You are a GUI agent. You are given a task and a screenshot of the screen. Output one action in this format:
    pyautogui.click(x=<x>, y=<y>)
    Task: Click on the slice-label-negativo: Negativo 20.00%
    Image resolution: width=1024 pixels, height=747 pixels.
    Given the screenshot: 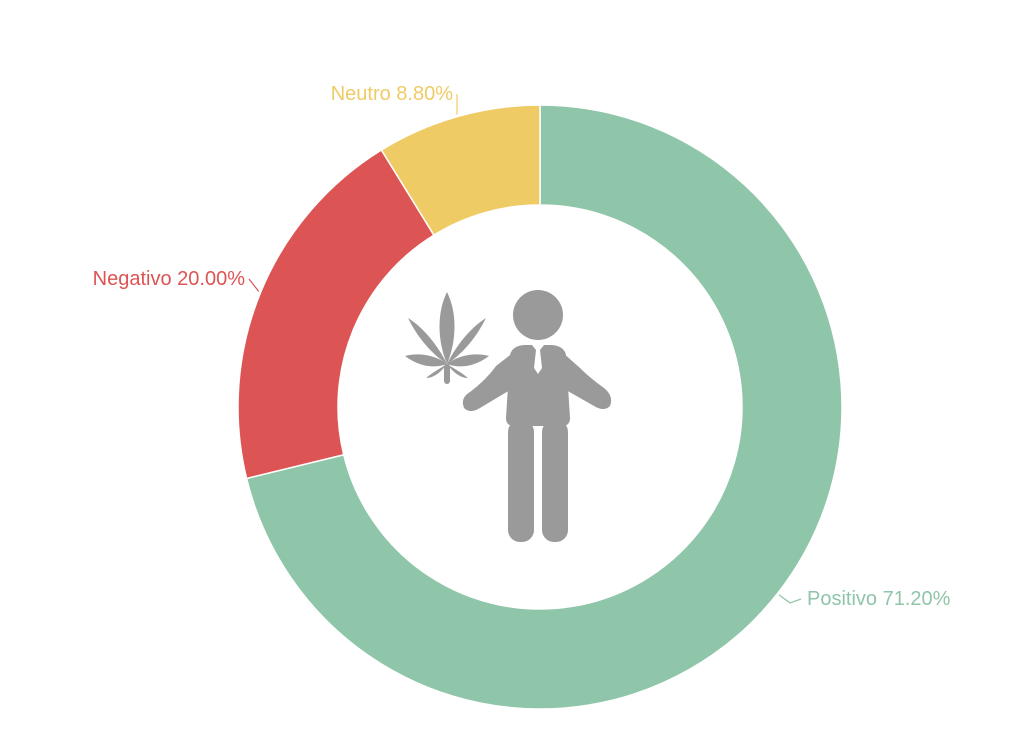 What is the action you would take?
    pyautogui.click(x=169, y=279)
    